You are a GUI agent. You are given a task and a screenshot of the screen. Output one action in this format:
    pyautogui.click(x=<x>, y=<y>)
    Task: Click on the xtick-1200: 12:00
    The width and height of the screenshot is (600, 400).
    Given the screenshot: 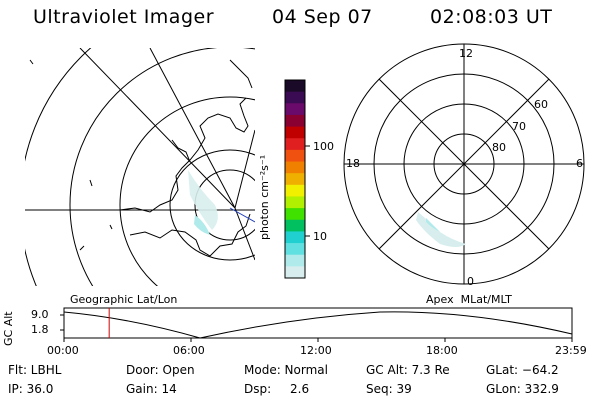 What is the action you would take?
    pyautogui.click(x=316, y=350)
    